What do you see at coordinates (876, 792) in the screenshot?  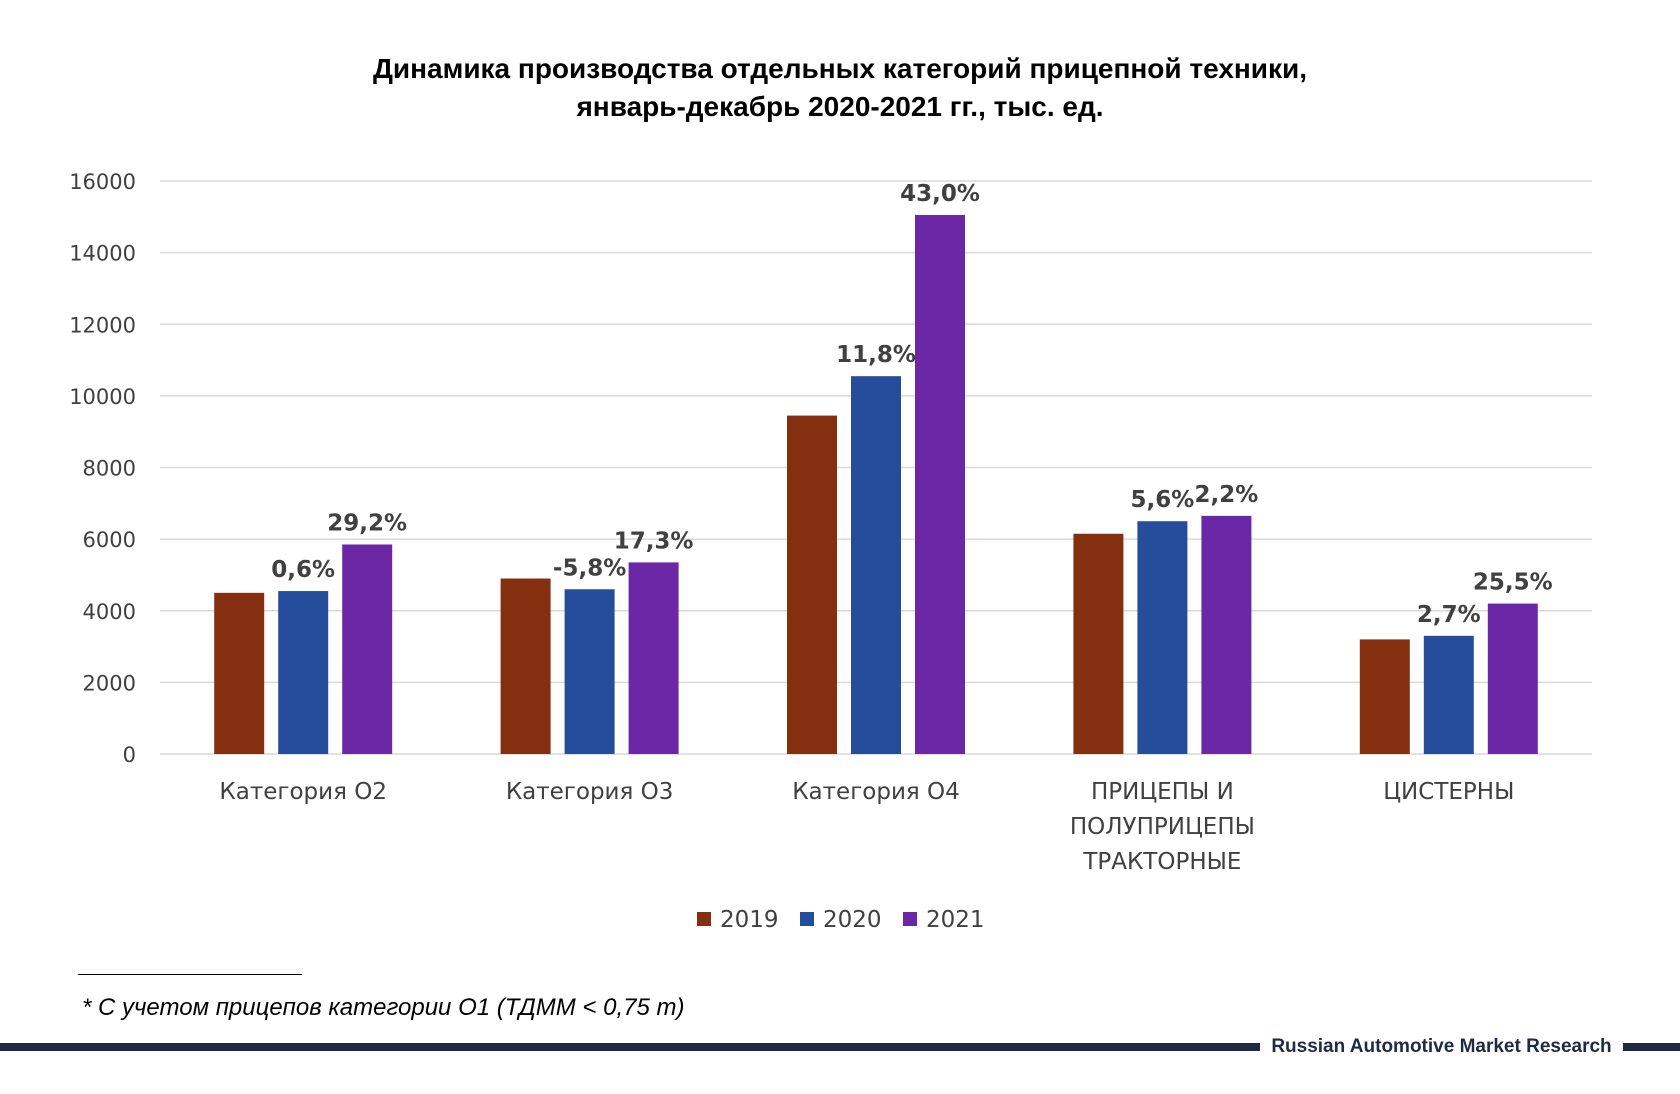 I see `category-label: Категория О4` at bounding box center [876, 792].